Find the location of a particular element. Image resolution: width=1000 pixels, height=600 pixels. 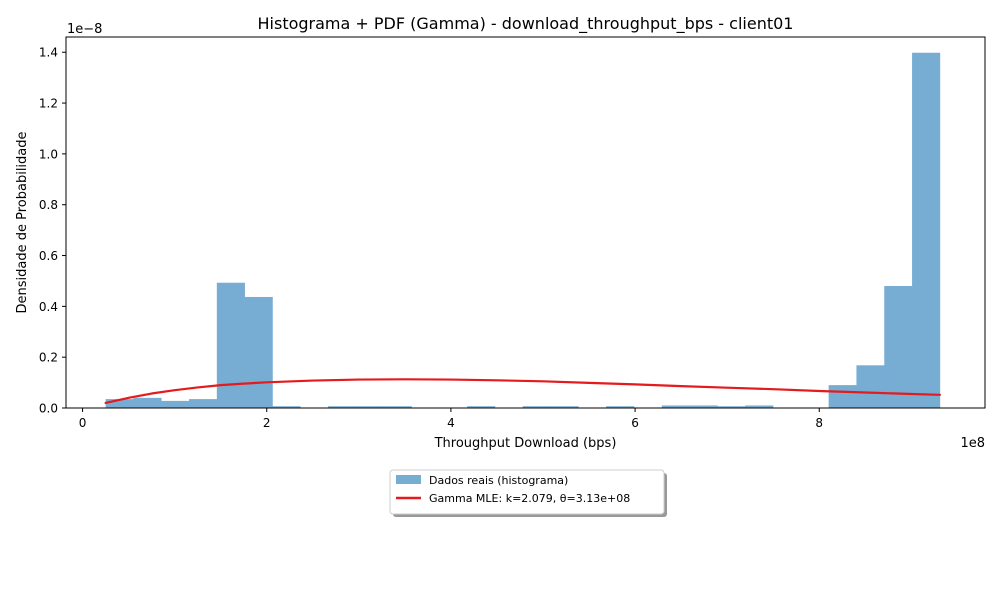

pdf-curve is located at coordinates (522, 391).